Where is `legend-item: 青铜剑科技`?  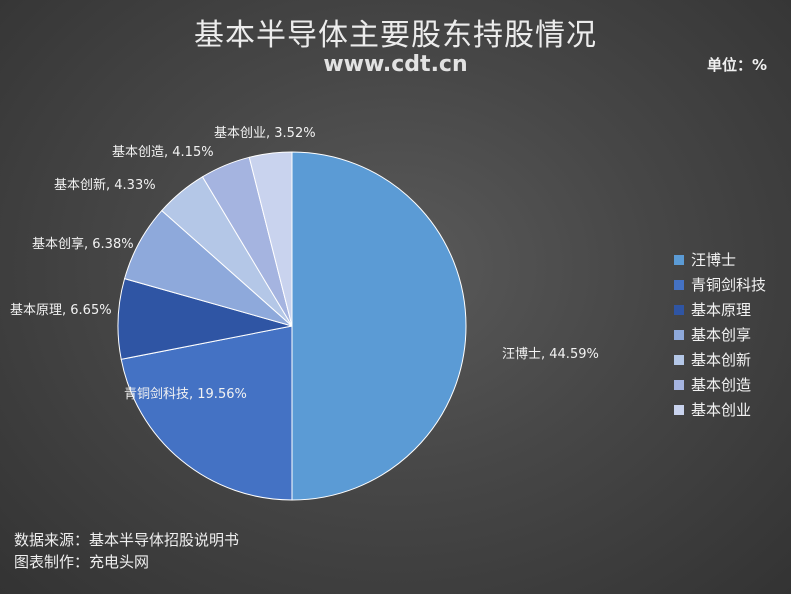
legend-item: 青铜剑科技 is located at coordinates (720, 284).